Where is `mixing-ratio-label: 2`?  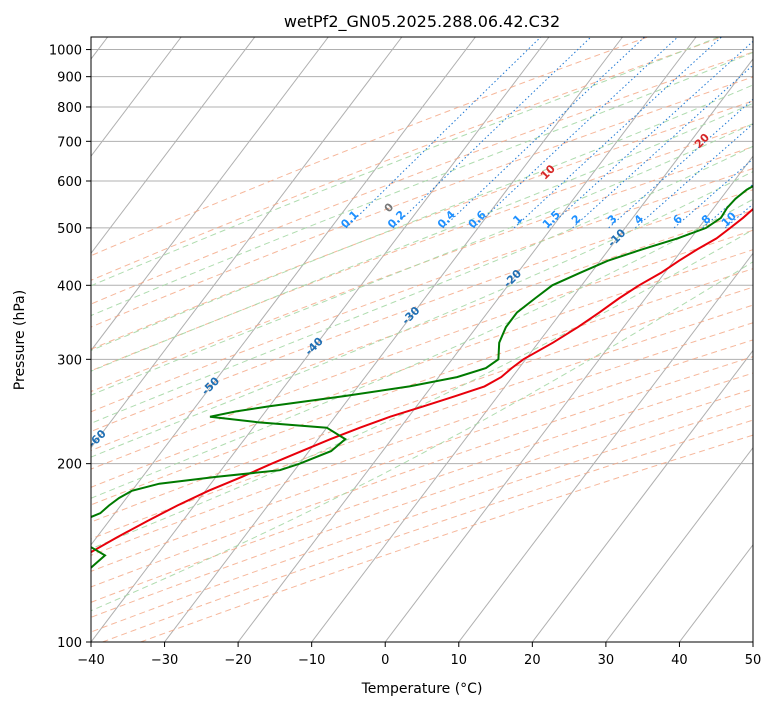 mixing-ratio-label: 2 is located at coordinates (576, 219).